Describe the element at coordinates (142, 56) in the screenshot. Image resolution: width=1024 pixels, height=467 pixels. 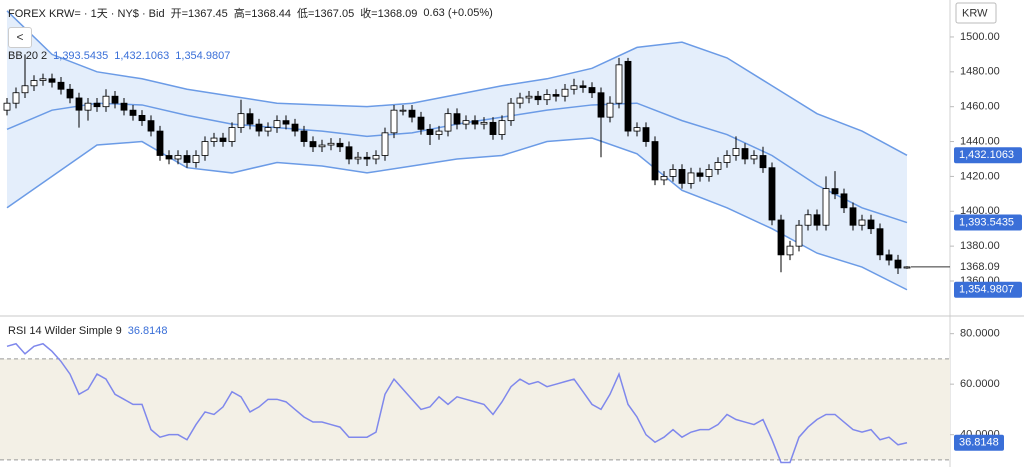
I see `bb-value: 1,432.1063` at that location.